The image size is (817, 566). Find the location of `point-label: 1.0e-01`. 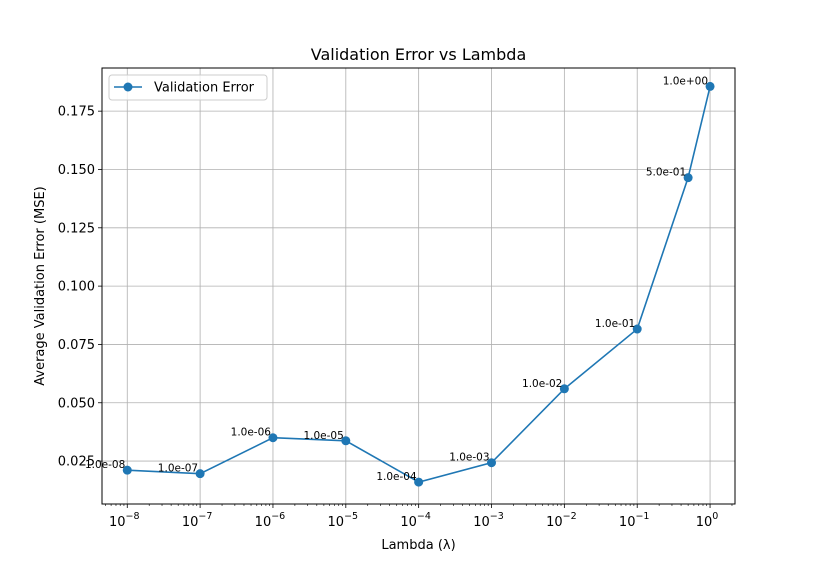

point-label: 1.0e-01 is located at coordinates (615, 324).